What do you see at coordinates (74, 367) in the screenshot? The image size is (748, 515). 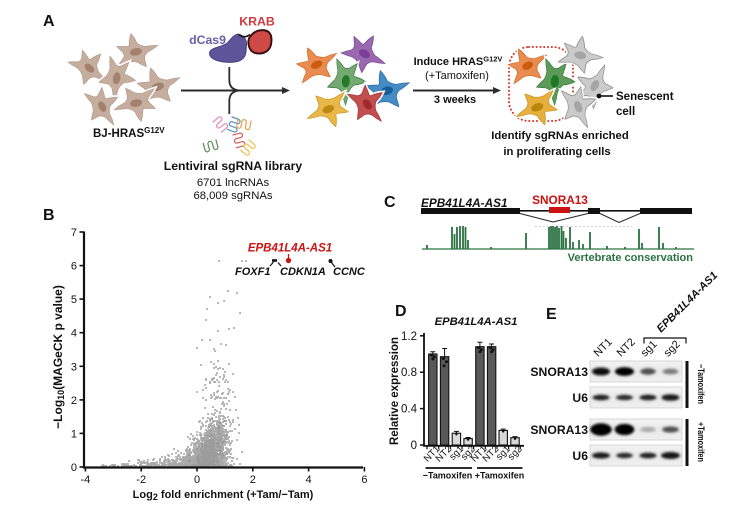 I see `svg-text: 3` at bounding box center [74, 367].